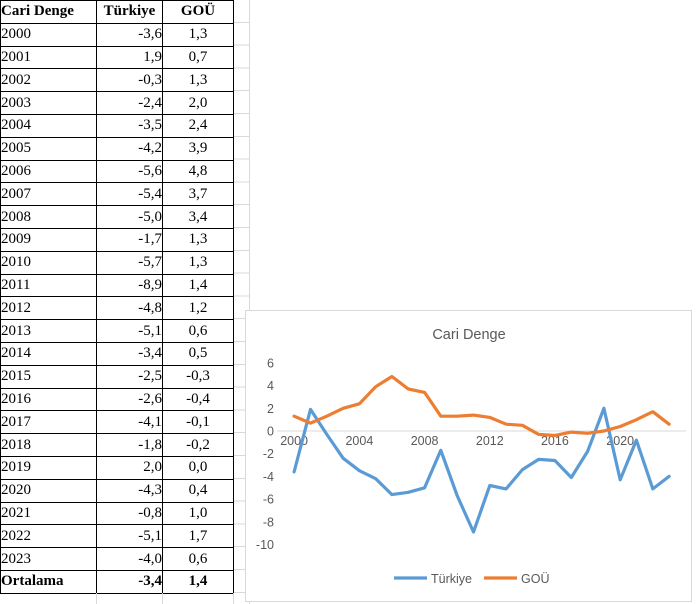 This screenshot has height=604, width=700. I want to click on turkiye-value-cell: -4,0, so click(129, 559).